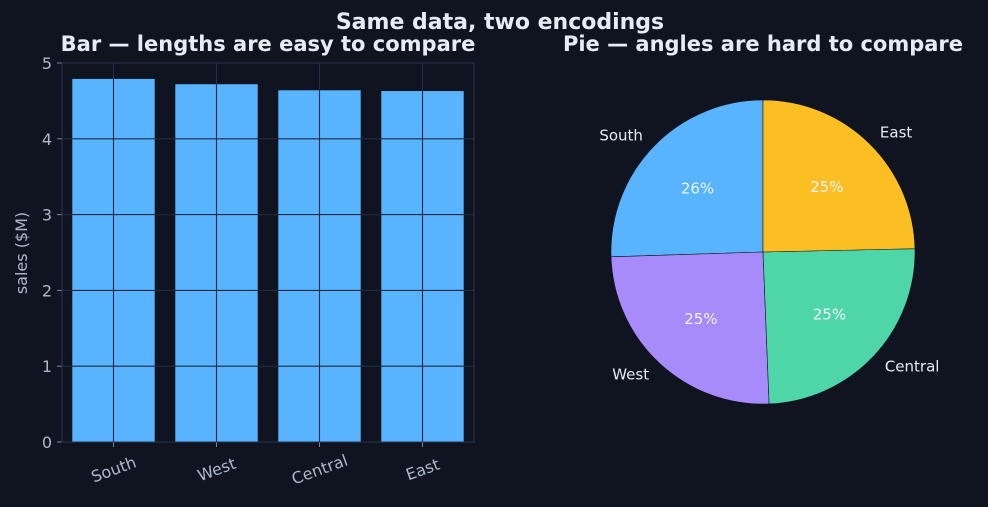 This screenshot has width=988, height=507. I want to click on y-axis-label: sales ($M), so click(21, 253).